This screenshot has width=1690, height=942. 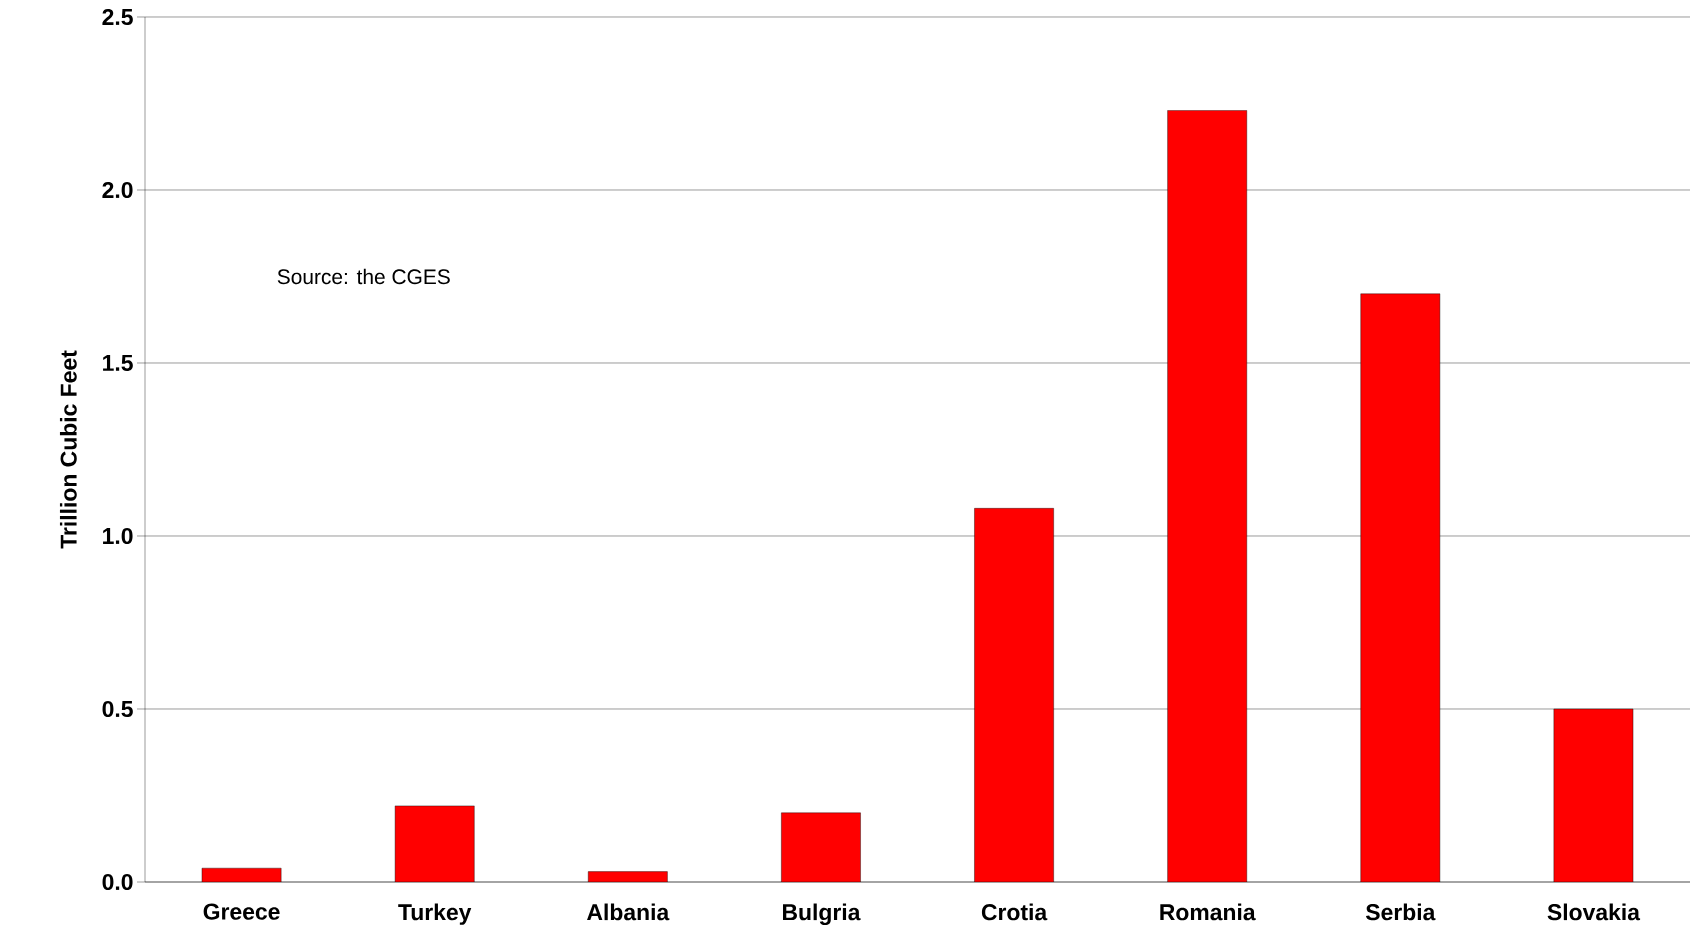 What do you see at coordinates (117, 709) in the screenshot?
I see `y-tick-label: 0.5` at bounding box center [117, 709].